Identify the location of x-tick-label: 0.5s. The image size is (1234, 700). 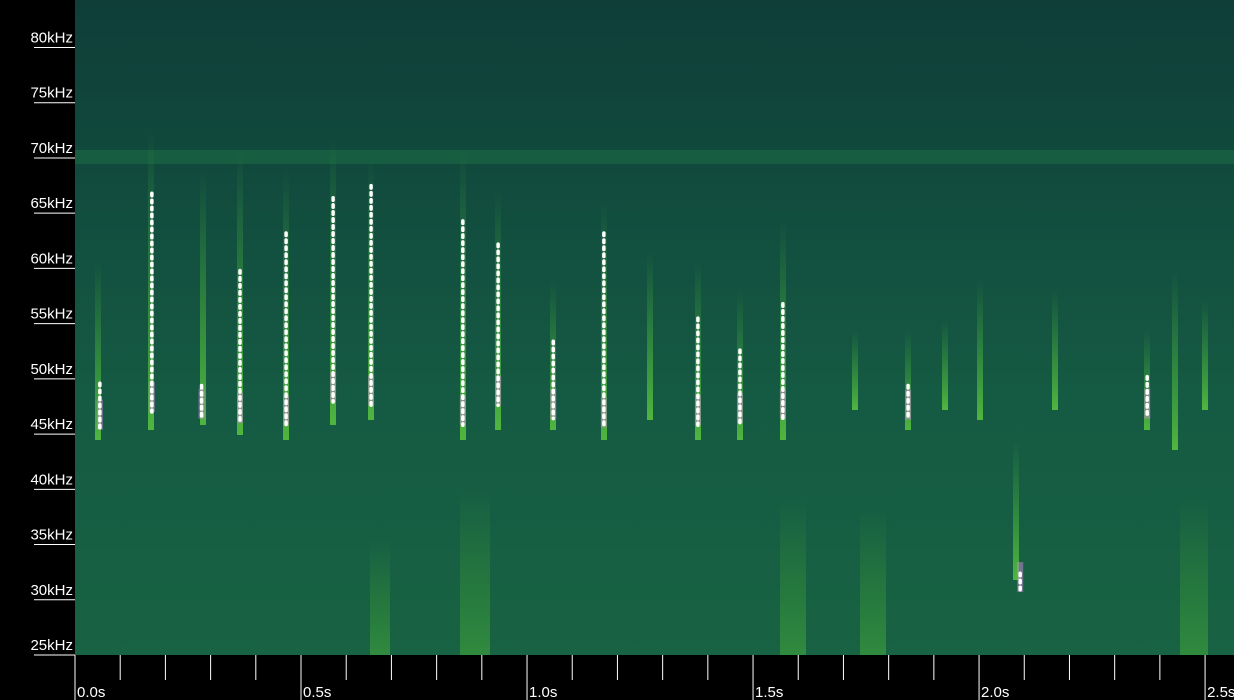
(317, 692).